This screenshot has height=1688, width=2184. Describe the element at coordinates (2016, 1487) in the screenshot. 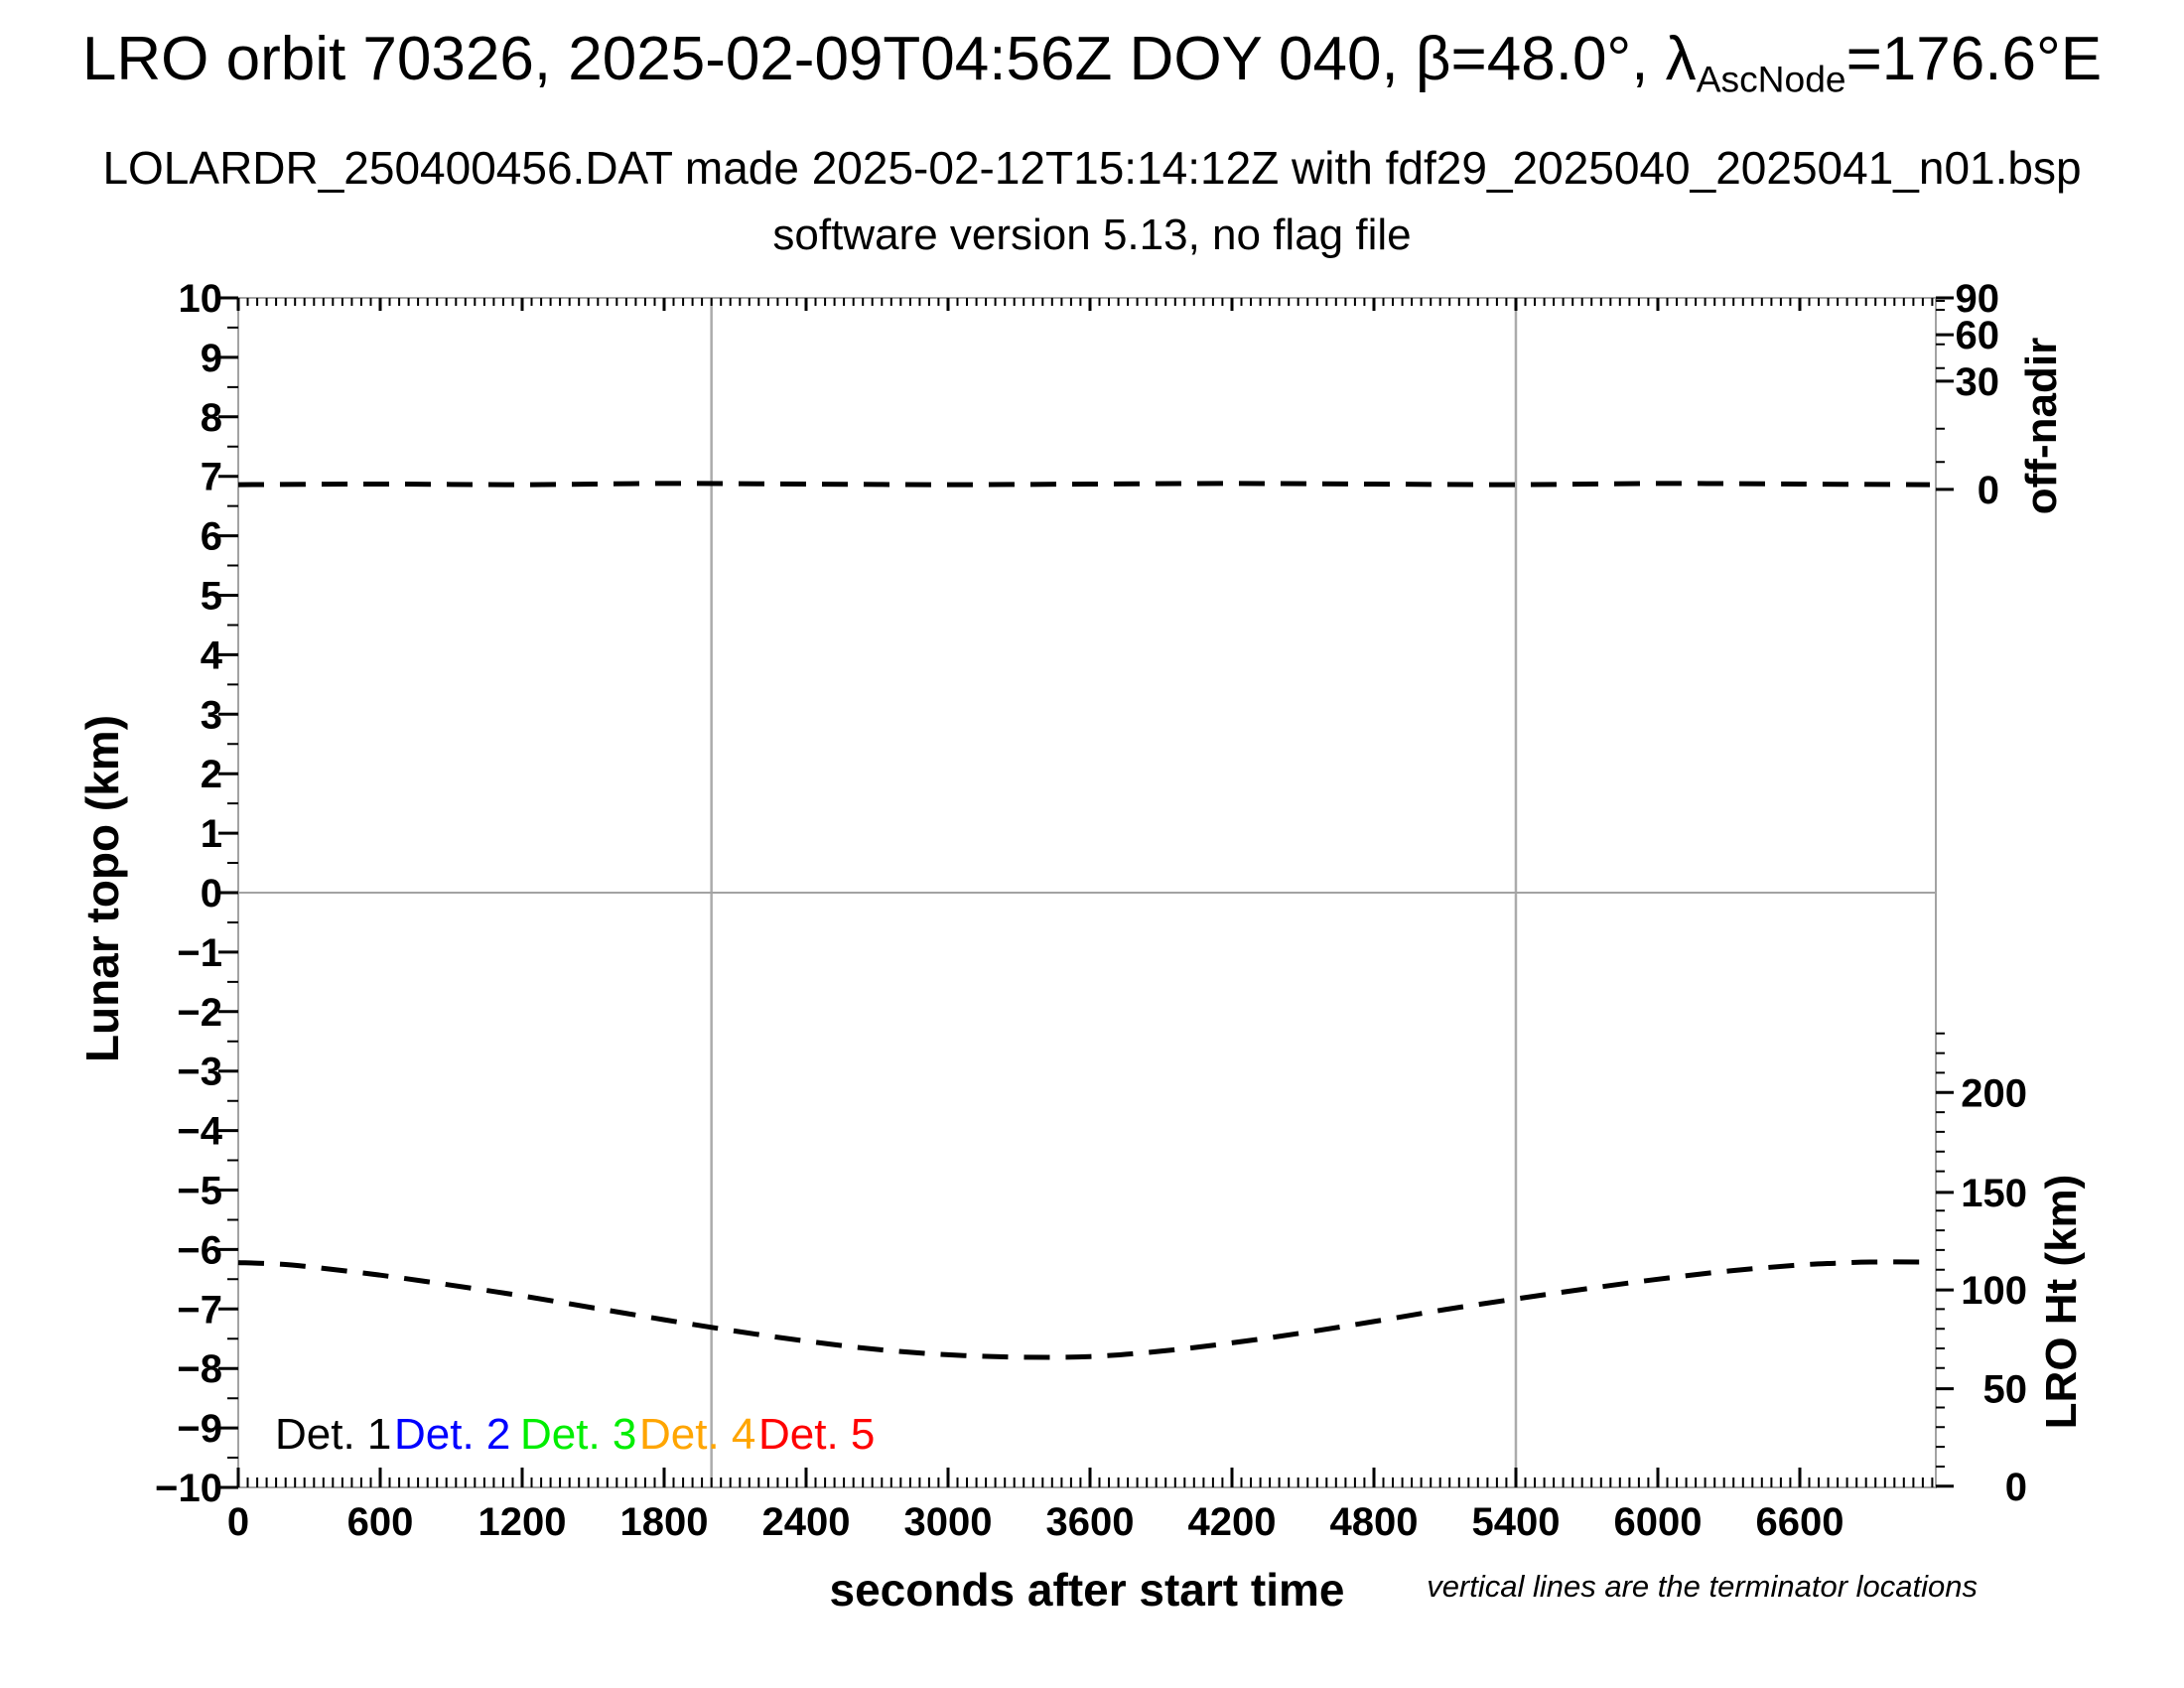

I see `lro-ht-tick-label: 0` at that location.